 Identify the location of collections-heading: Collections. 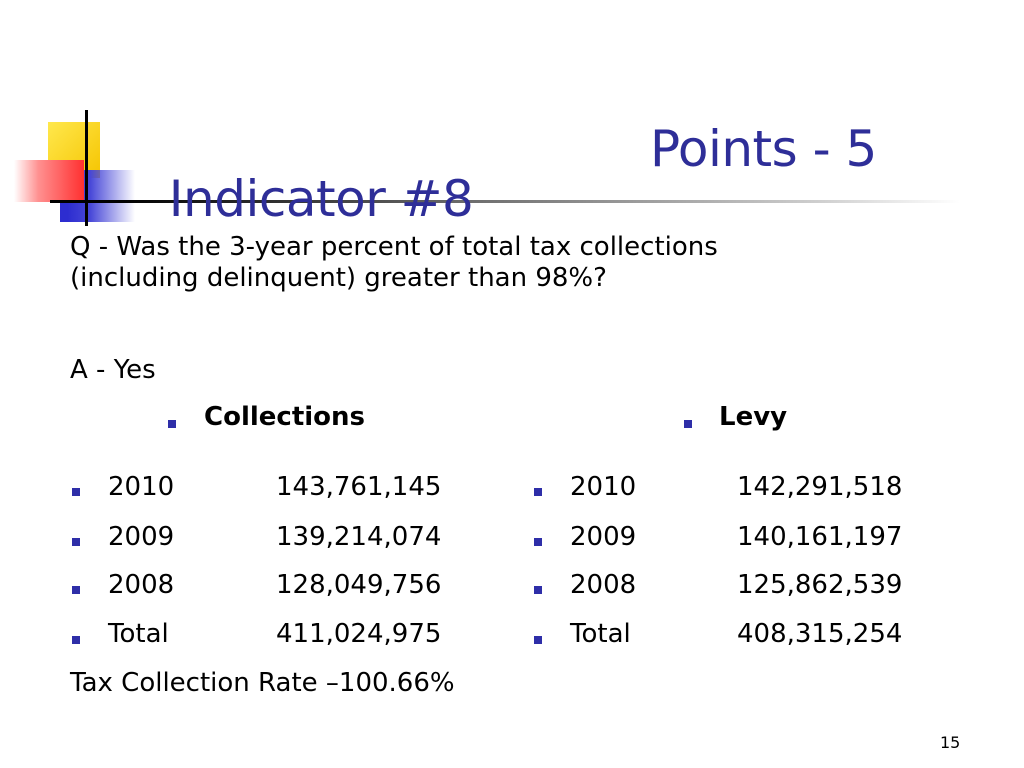
(285, 417).